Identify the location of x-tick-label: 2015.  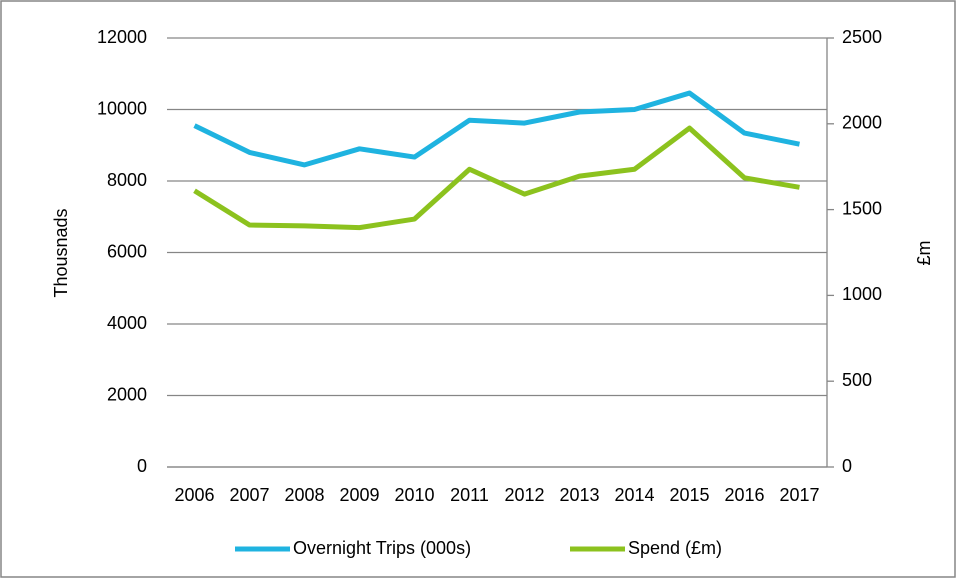
(689, 495).